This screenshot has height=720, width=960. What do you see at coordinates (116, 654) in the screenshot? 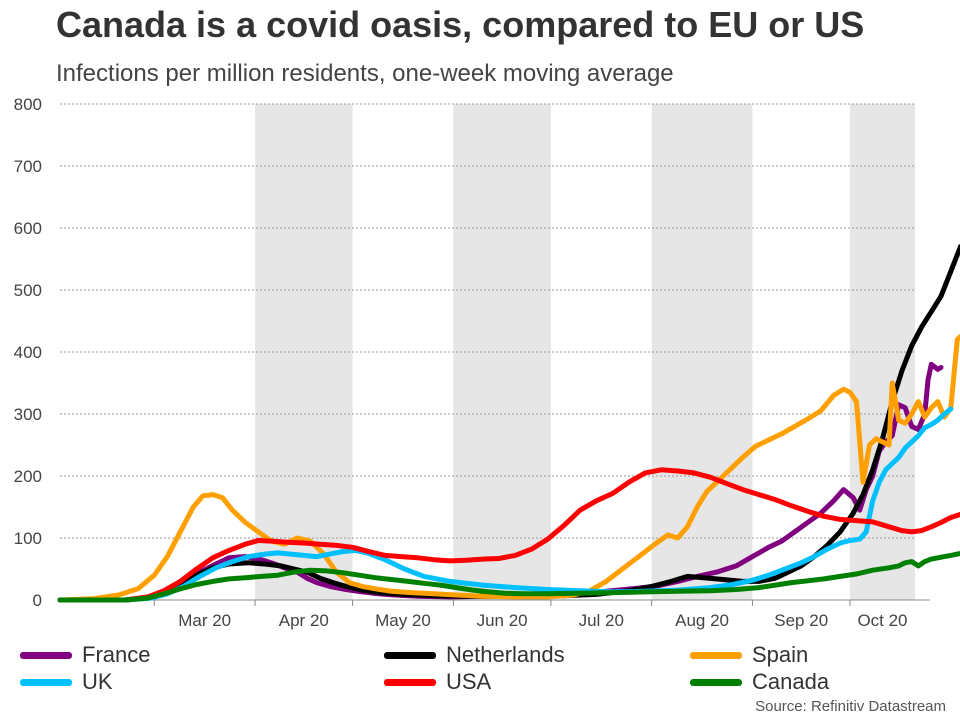
I see `legend-label-france: France` at bounding box center [116, 654].